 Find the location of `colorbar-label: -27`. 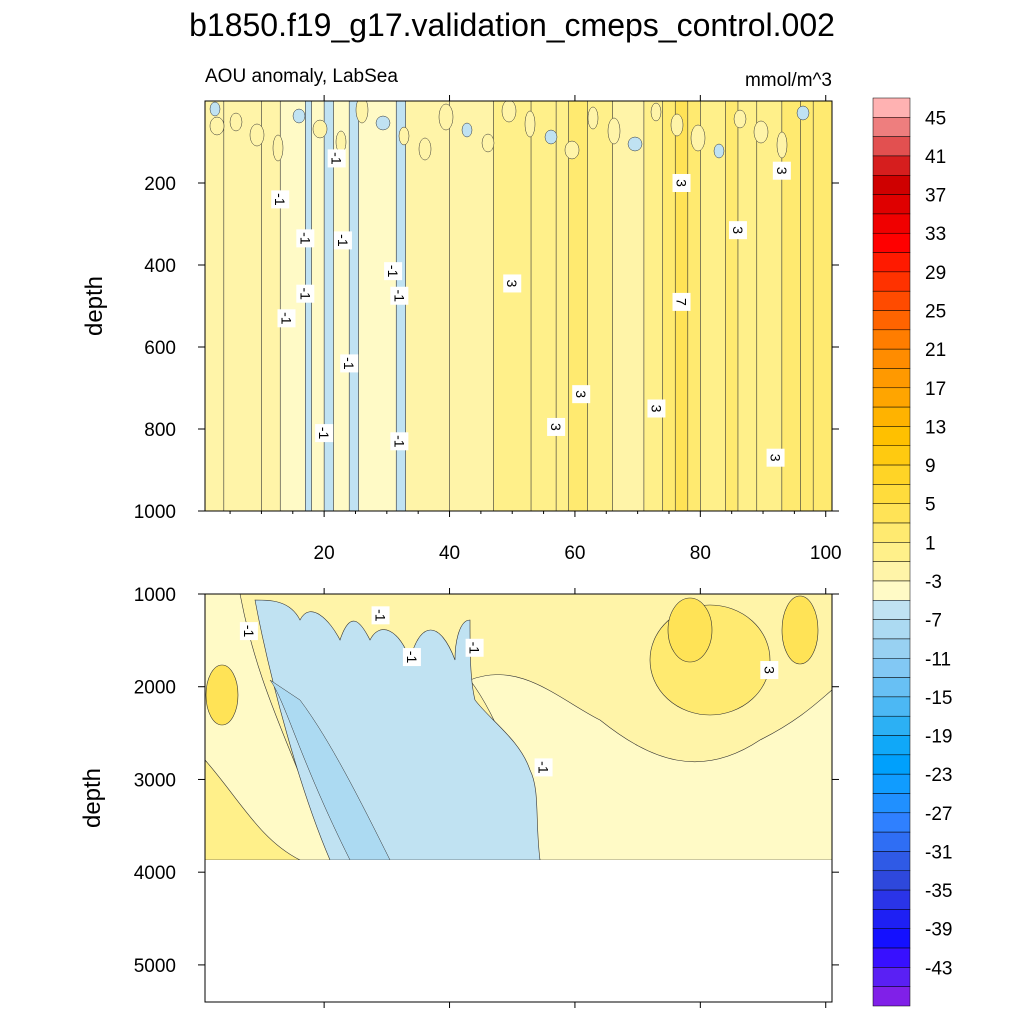

colorbar-label: -27 is located at coordinates (938, 814).